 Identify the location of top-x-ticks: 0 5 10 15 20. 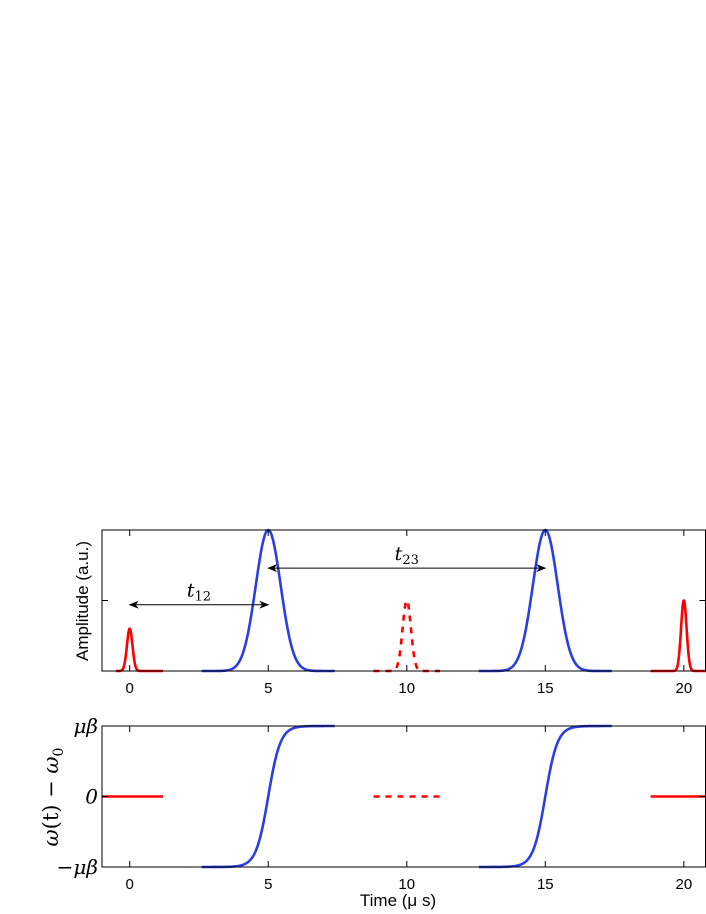
(409, 613).